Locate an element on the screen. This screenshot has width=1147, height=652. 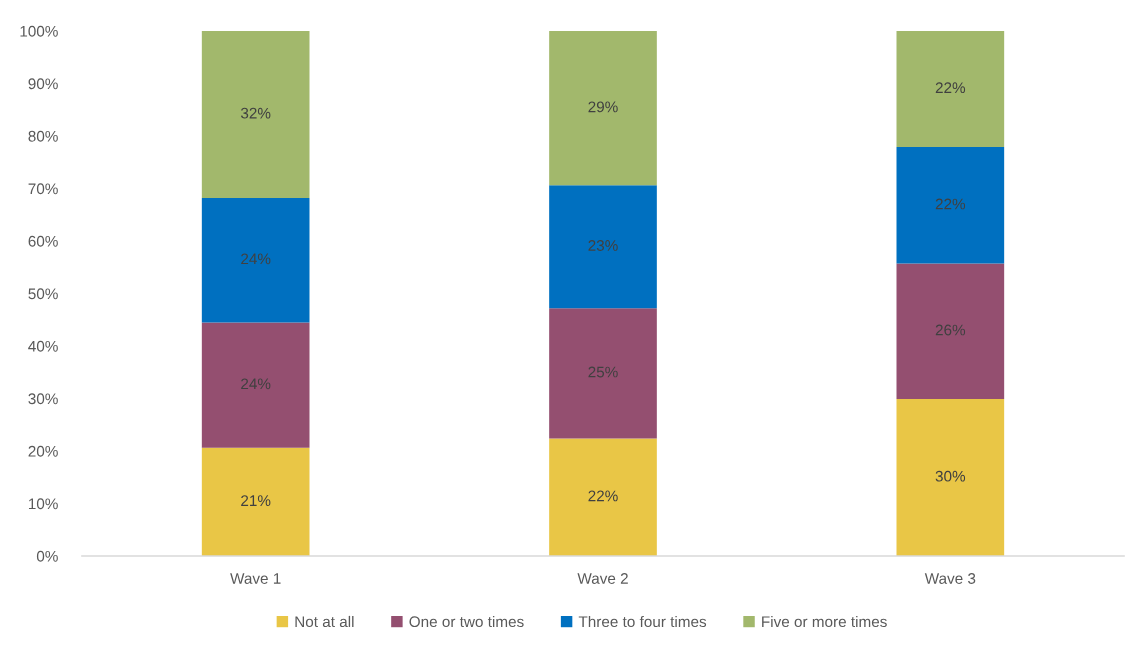
y-tick-label: 40% is located at coordinates (43, 346).